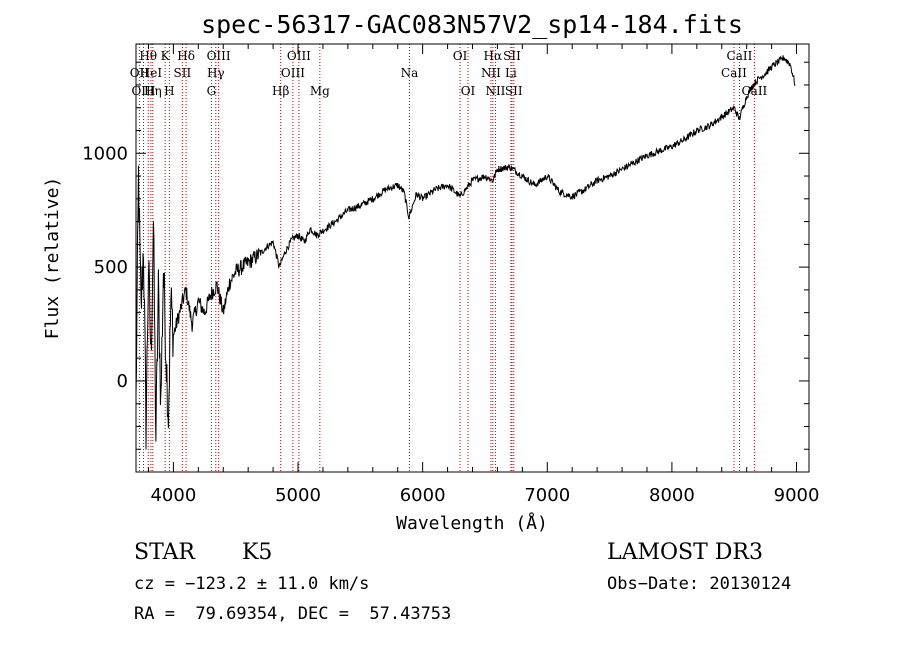  I want to click on line-label: Hδ, so click(186, 56).